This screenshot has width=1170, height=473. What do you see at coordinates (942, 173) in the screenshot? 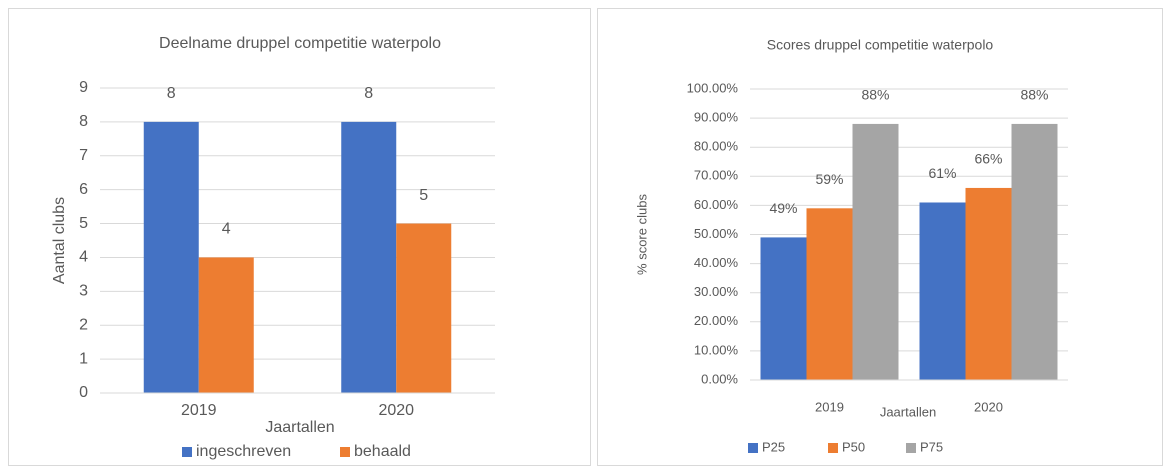
I see `data-label: 61%` at bounding box center [942, 173].